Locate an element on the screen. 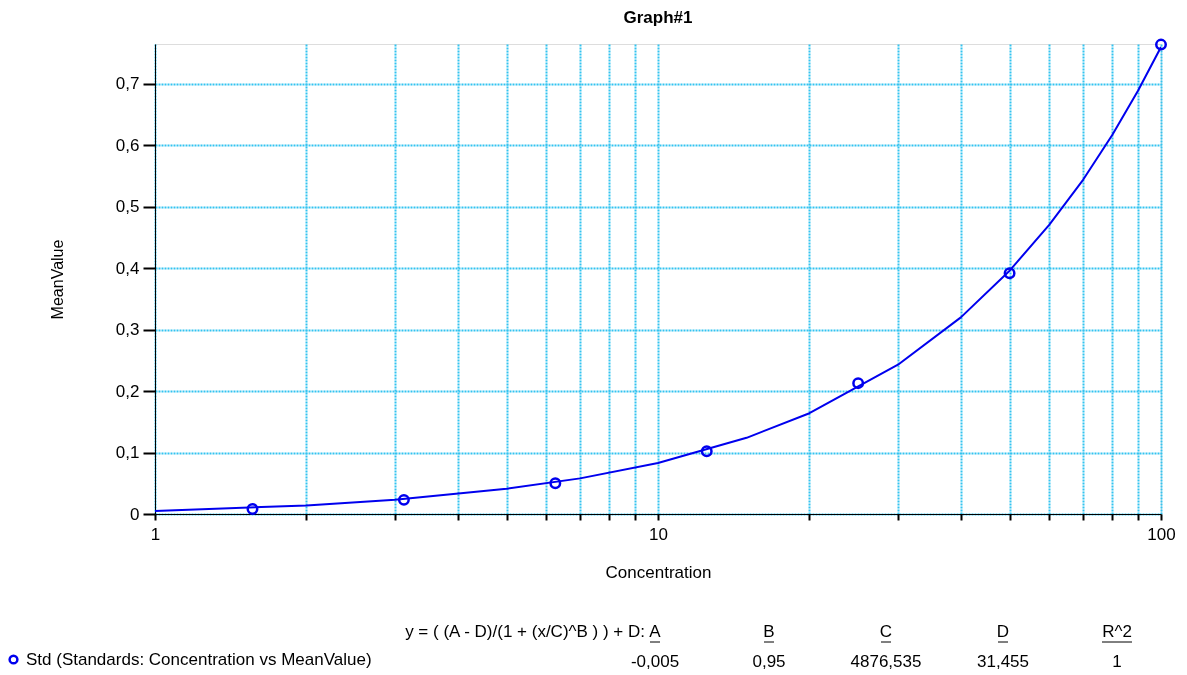 This screenshot has width=1187, height=675. y-tick-label: 0,3 is located at coordinates (127, 330).